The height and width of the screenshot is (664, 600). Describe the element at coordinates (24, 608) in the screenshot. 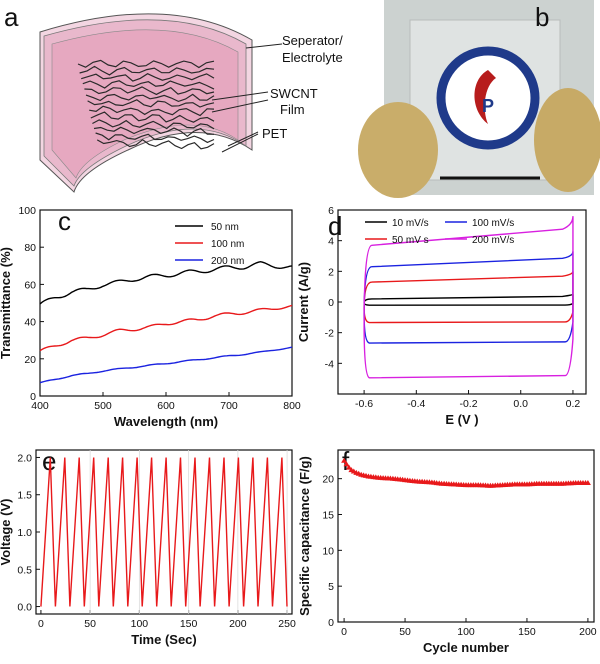

I see `y-tick-label: 0.0` at that location.